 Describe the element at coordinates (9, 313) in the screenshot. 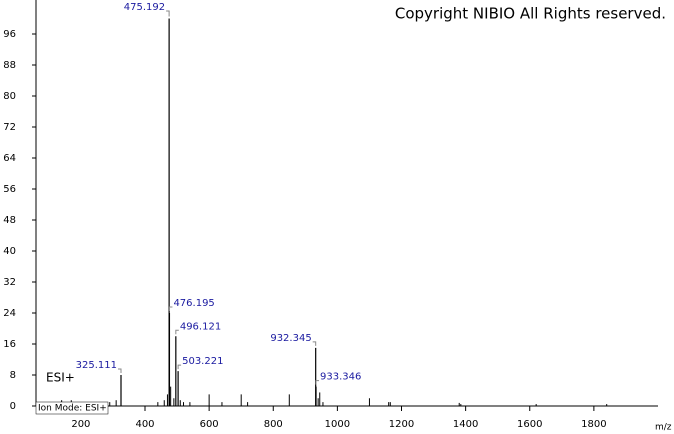

I see `y-tick-label: 24` at that location.